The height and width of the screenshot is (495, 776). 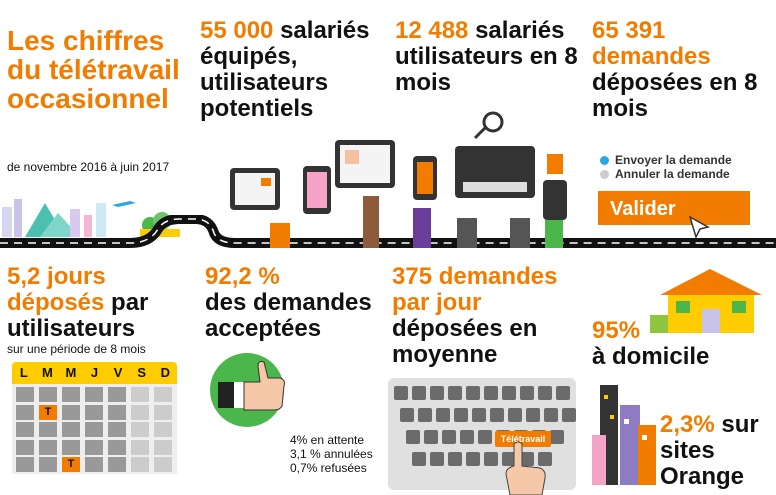 I want to click on stat-number: 65 391, so click(x=629, y=30).